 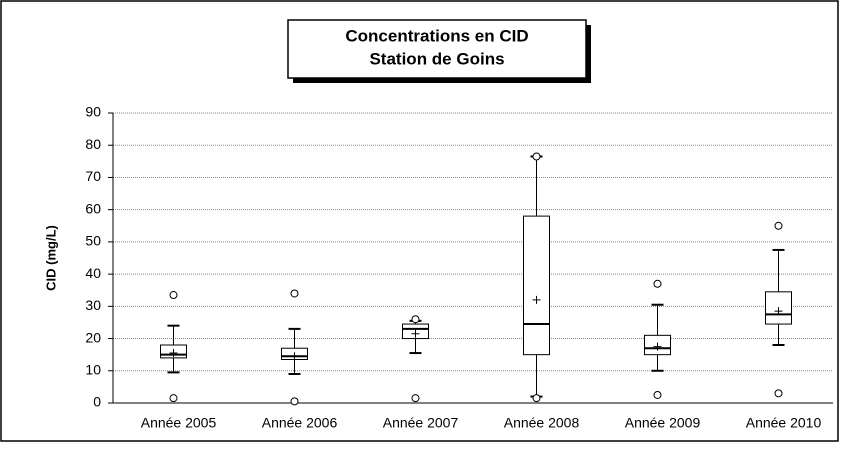 I want to click on chart-title: Concentrations en CID, so click(x=436, y=35).